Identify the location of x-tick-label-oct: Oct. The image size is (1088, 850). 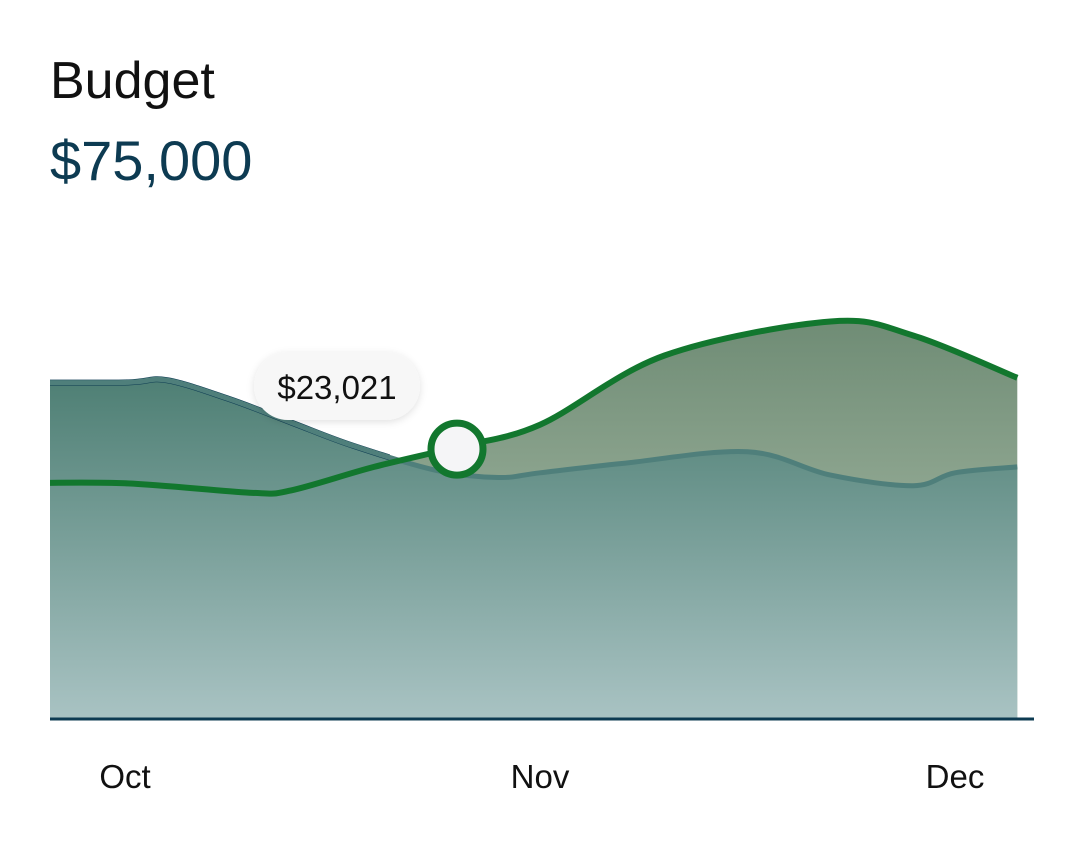
(124, 776).